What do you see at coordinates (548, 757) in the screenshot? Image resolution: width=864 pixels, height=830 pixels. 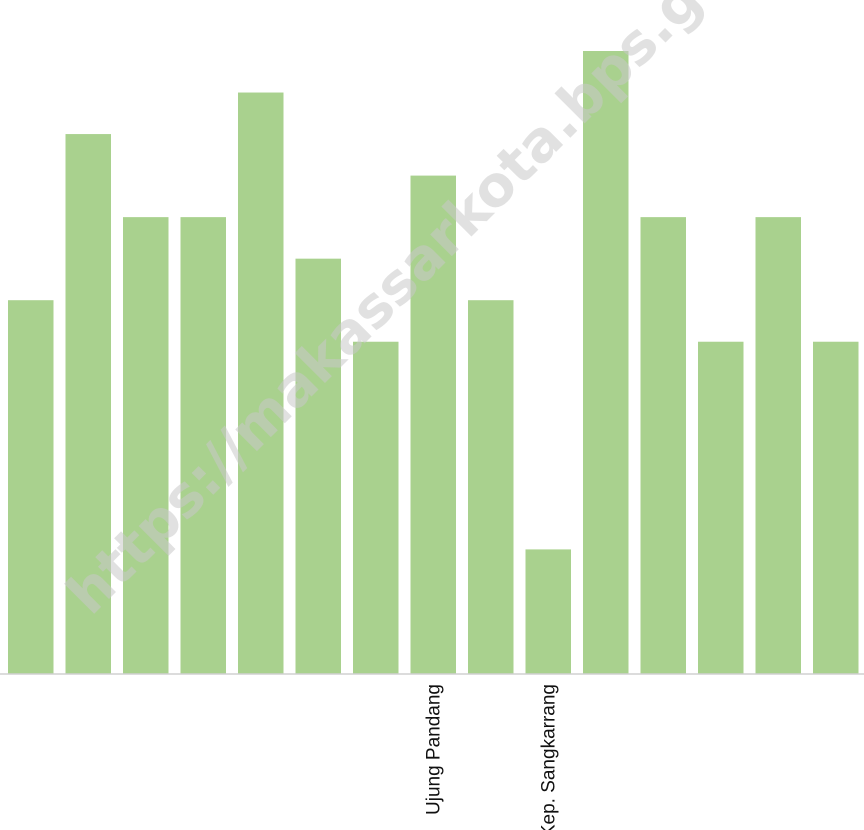 I see `x-tick-label-10: Kep. Sangkarrang` at bounding box center [548, 757].